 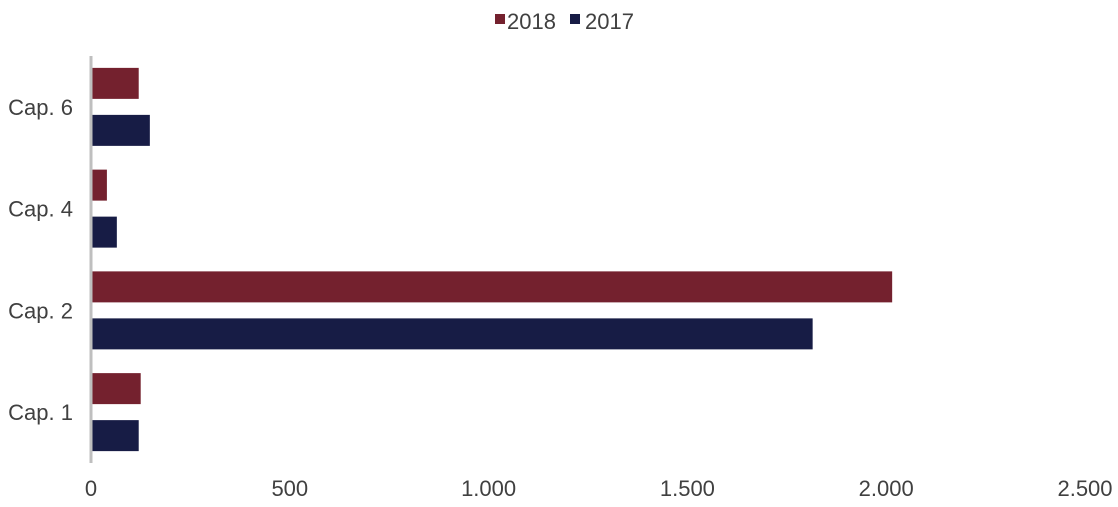 I want to click on legend-swatch-2017, so click(x=575, y=19).